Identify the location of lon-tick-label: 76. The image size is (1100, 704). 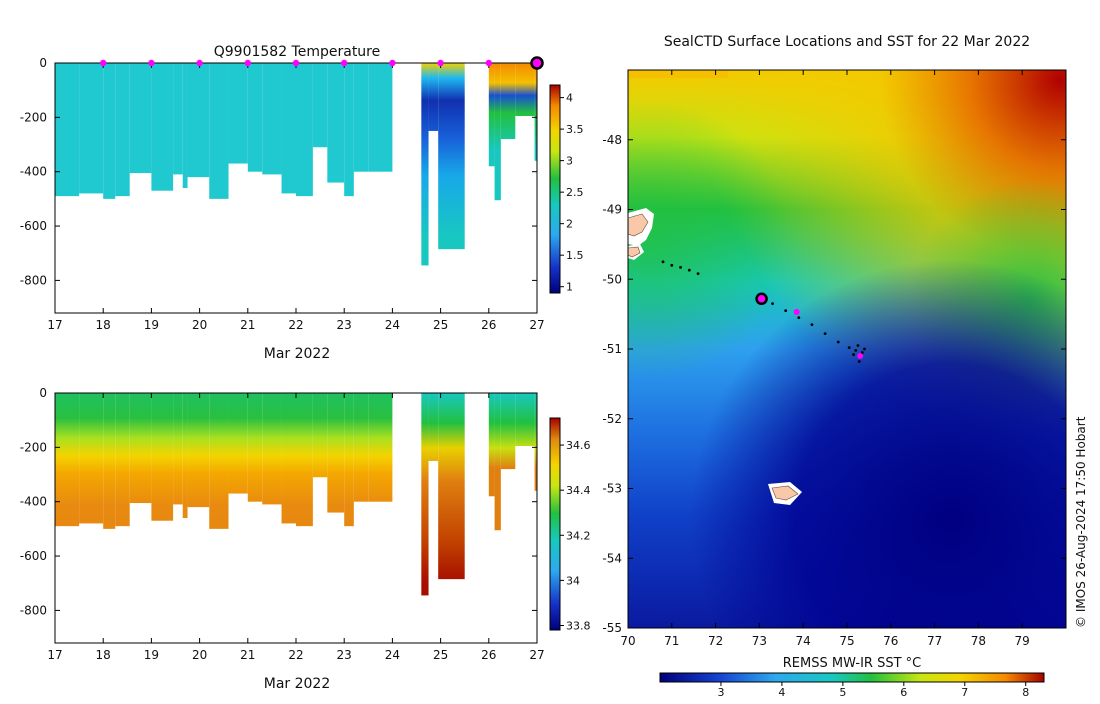
(890, 641).